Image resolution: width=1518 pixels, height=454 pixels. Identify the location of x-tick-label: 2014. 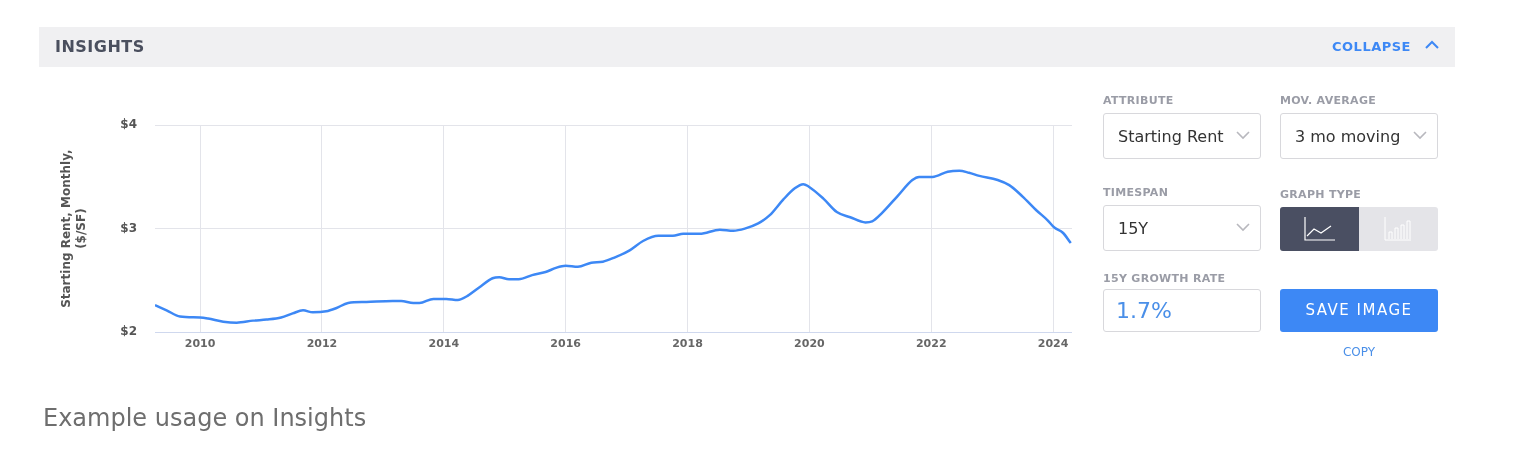
(444, 344).